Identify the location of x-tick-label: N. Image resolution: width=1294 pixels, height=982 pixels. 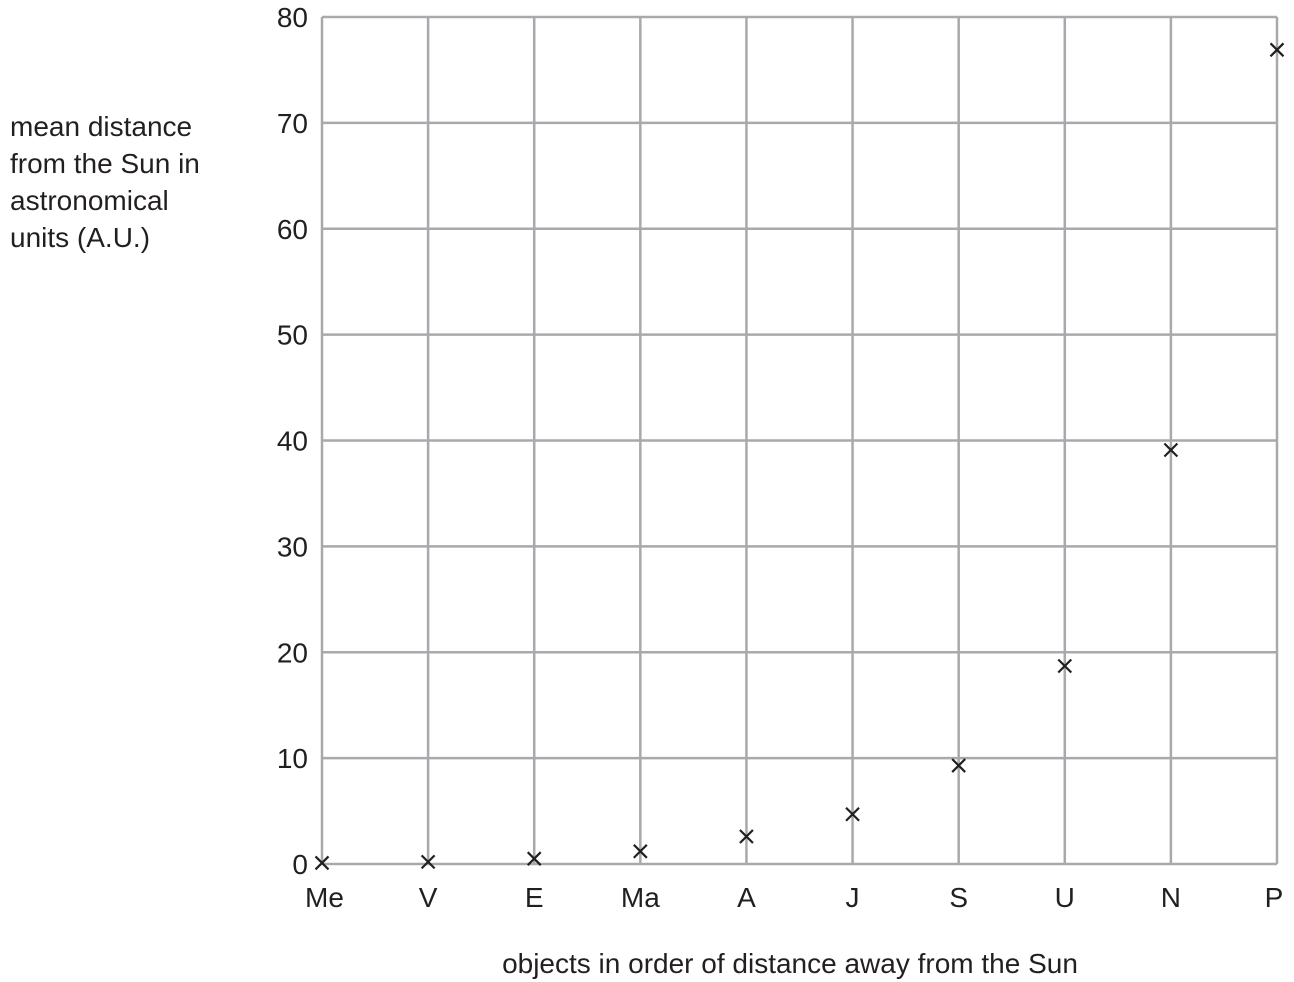
(1171, 897).